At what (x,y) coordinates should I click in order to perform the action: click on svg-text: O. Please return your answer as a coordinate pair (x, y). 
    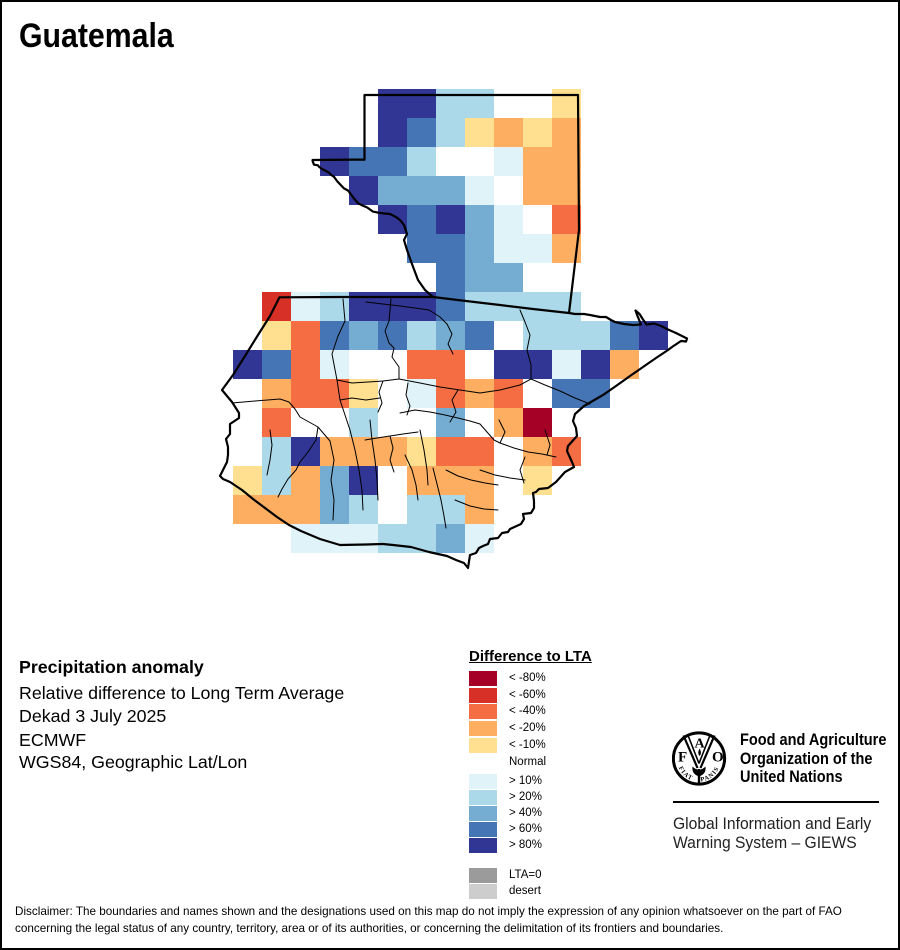
    Looking at the image, I should click on (718, 758).